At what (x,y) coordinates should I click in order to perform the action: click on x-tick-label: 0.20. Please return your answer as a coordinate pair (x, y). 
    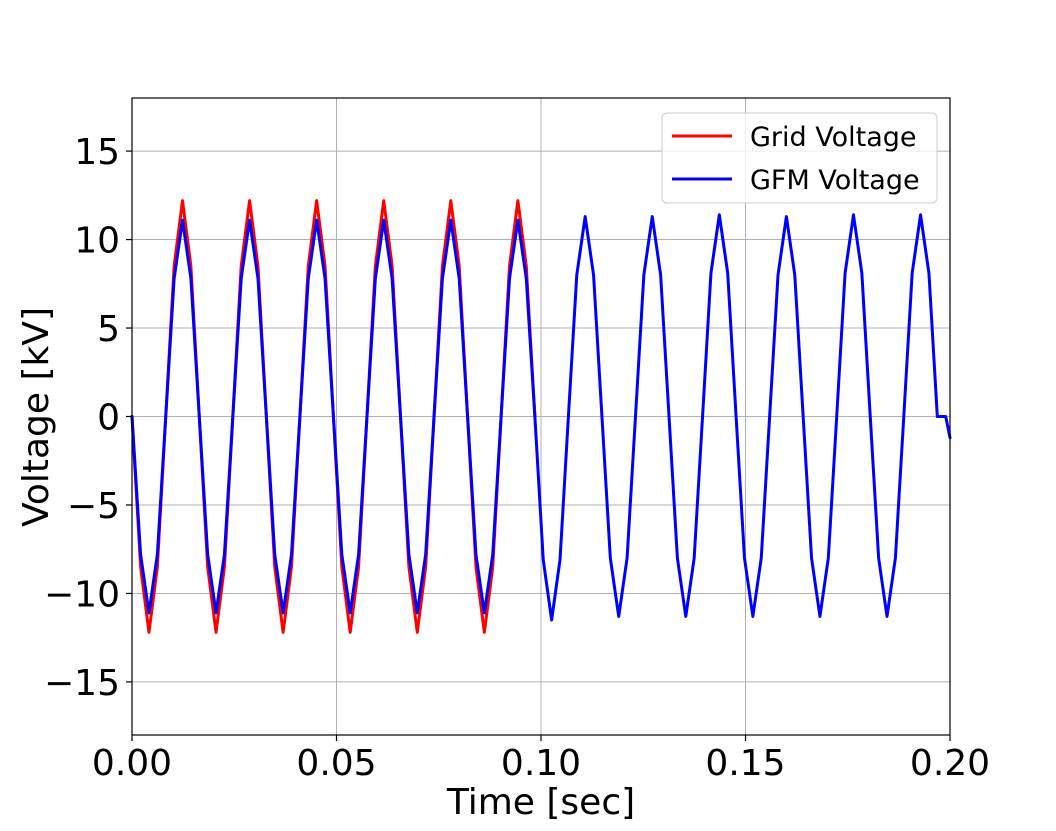
    Looking at the image, I should click on (950, 763).